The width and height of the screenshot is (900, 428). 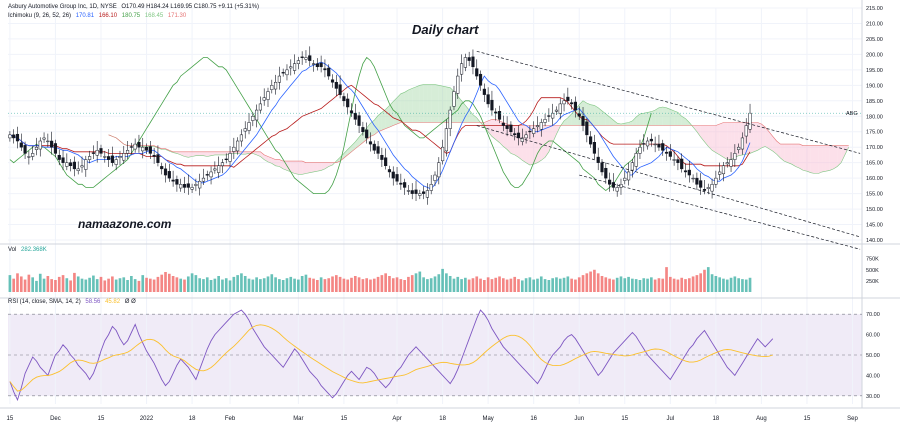 I want to click on ichimoku-value-chikou: 180.75, so click(x=131, y=16).